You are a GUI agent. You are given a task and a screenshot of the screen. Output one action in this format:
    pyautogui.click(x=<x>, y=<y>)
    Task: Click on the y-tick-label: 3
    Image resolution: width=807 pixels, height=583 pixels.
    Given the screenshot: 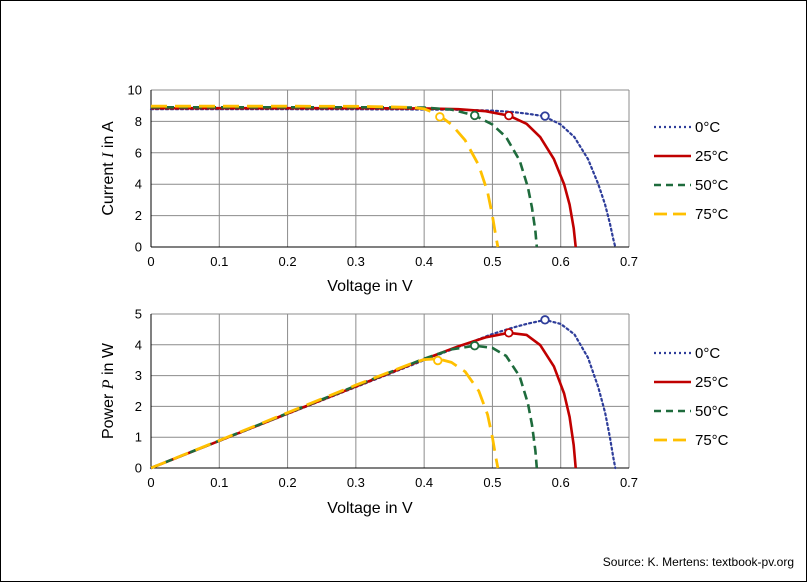 What is the action you would take?
    pyautogui.click(x=138, y=375)
    